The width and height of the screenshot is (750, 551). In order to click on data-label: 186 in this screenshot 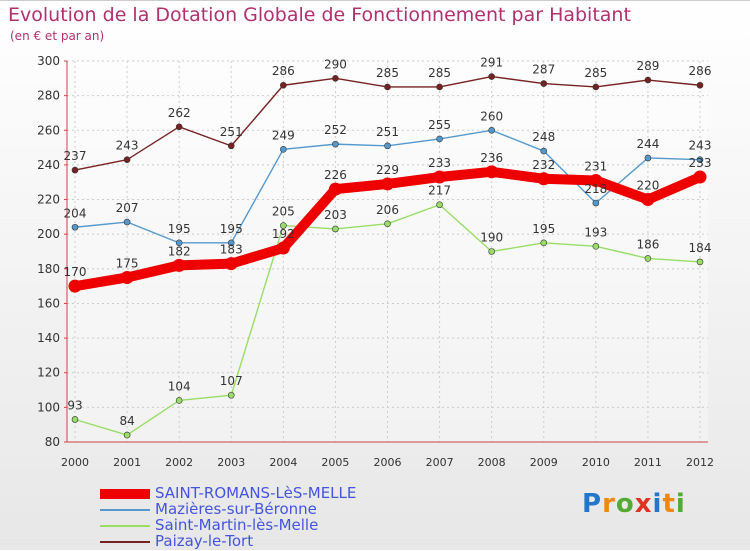, I will do `click(647, 244)`.